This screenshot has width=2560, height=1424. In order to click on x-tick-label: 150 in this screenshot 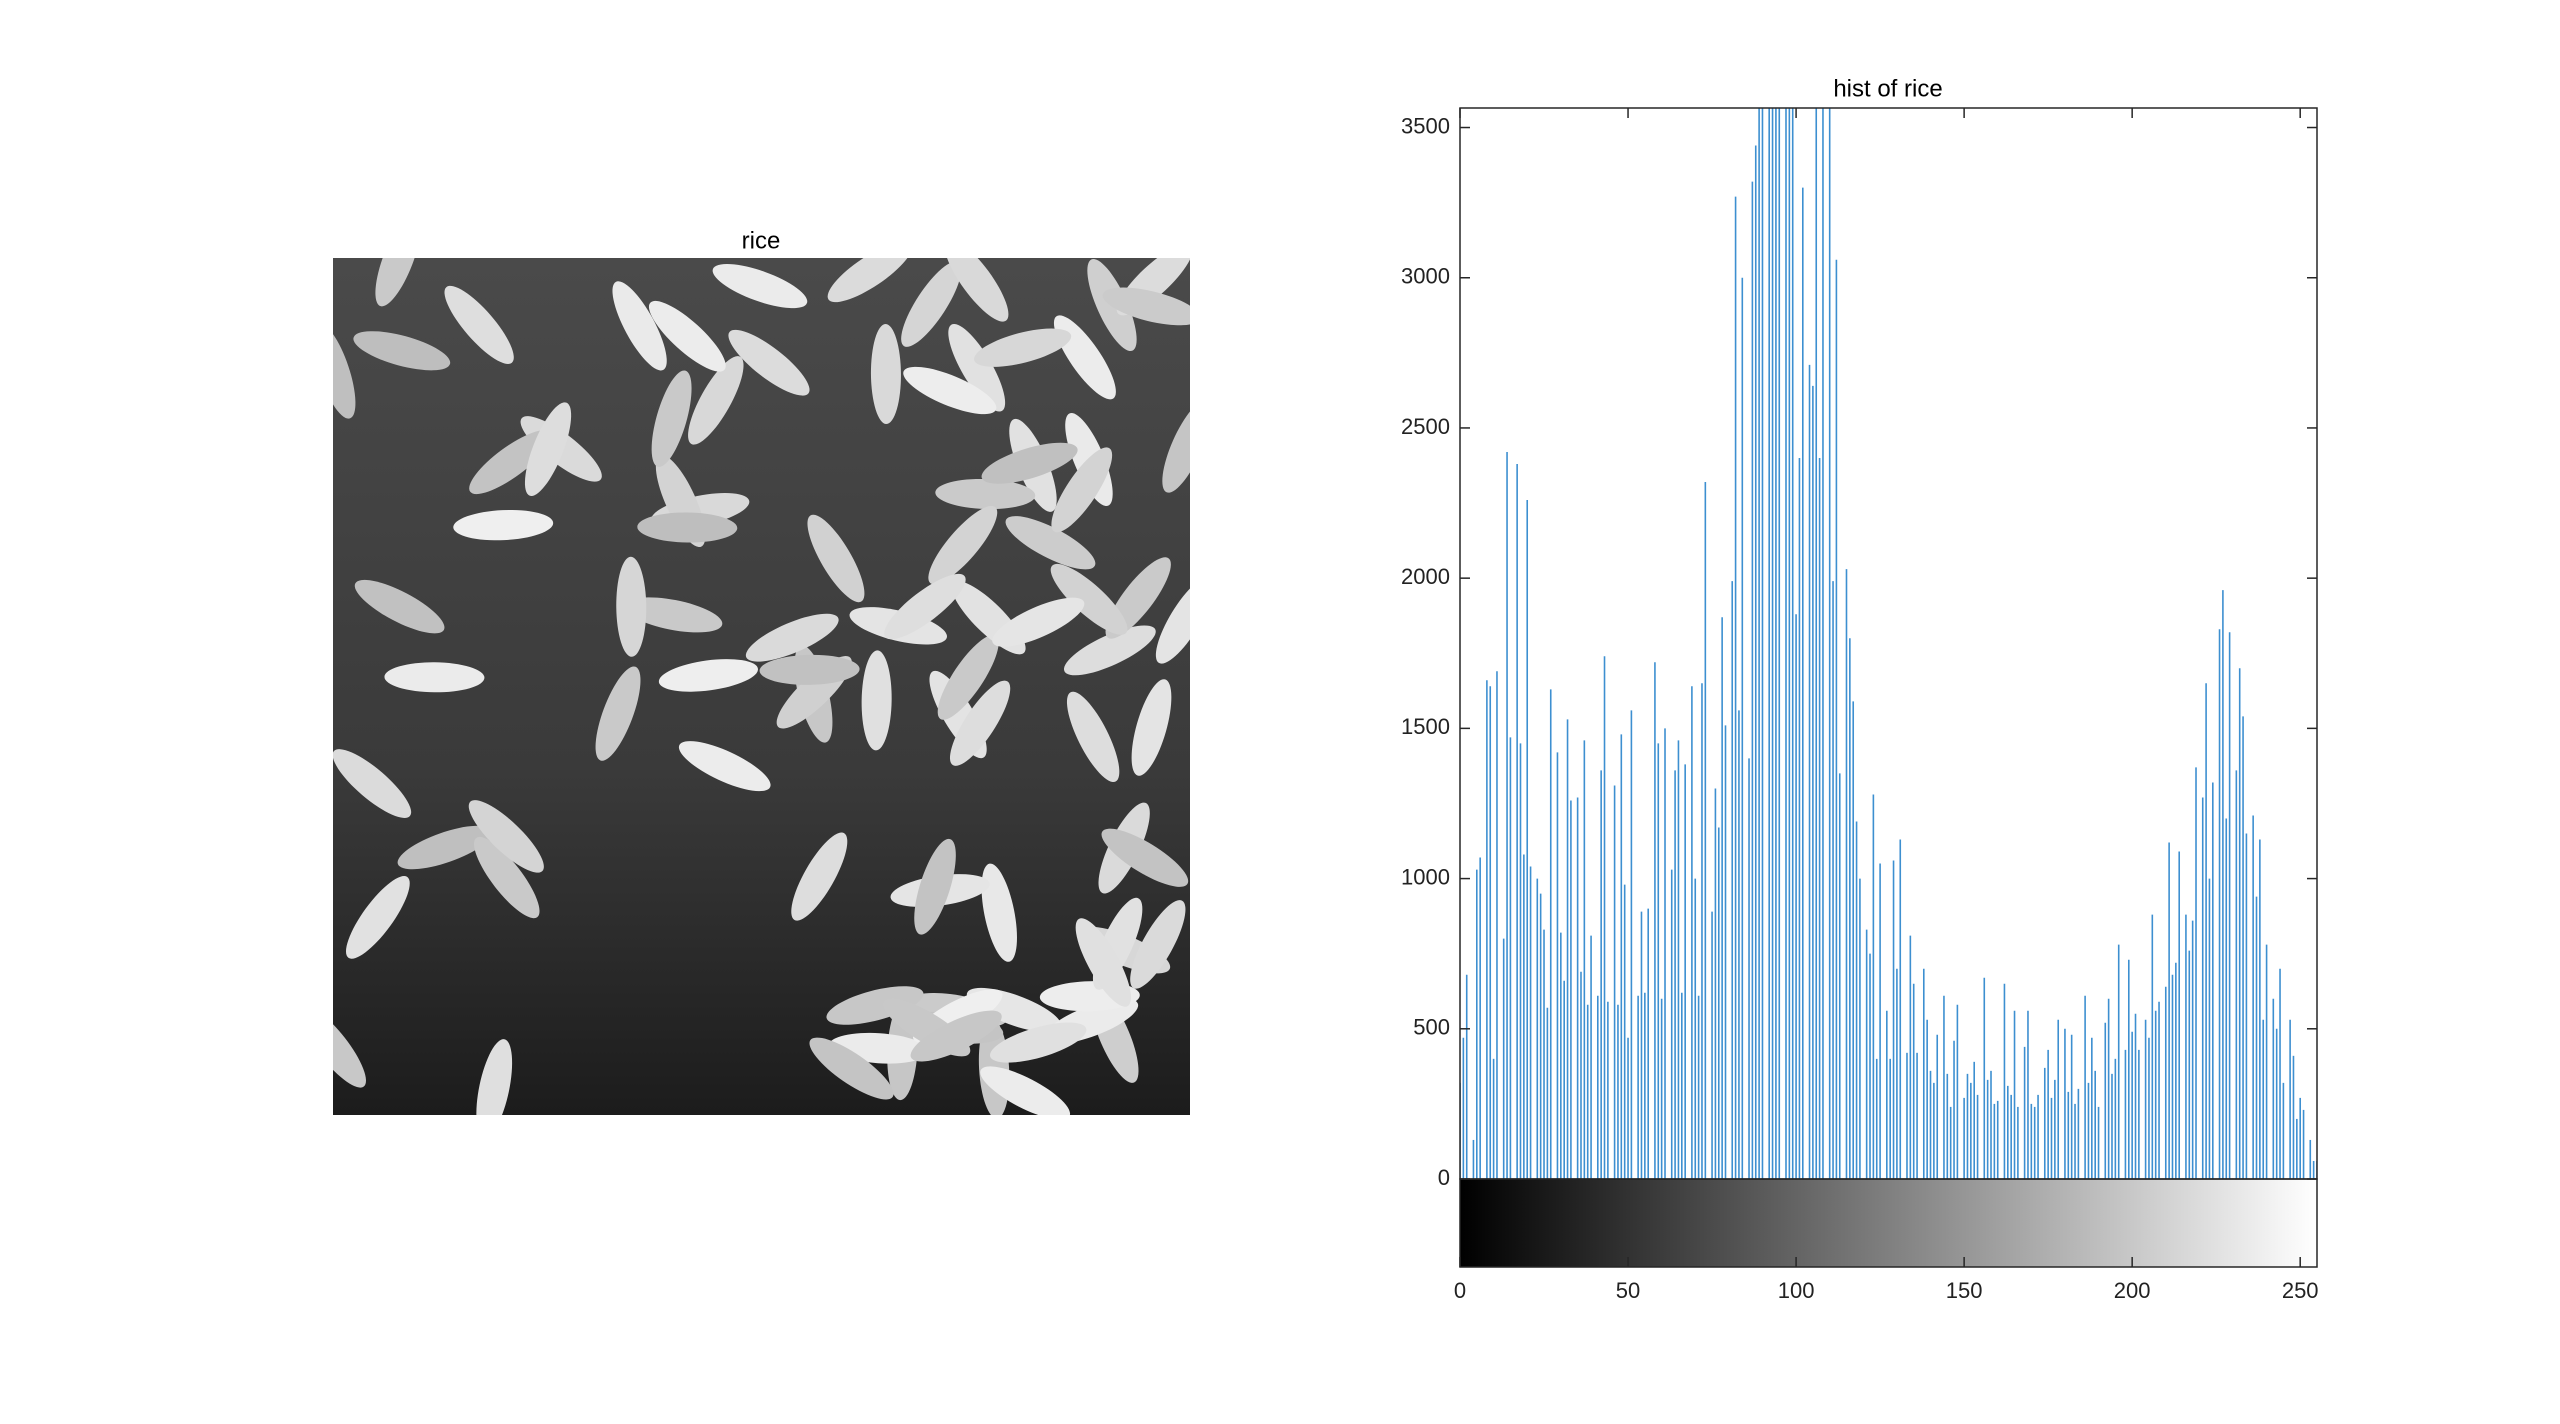, I will do `click(1964, 1290)`.